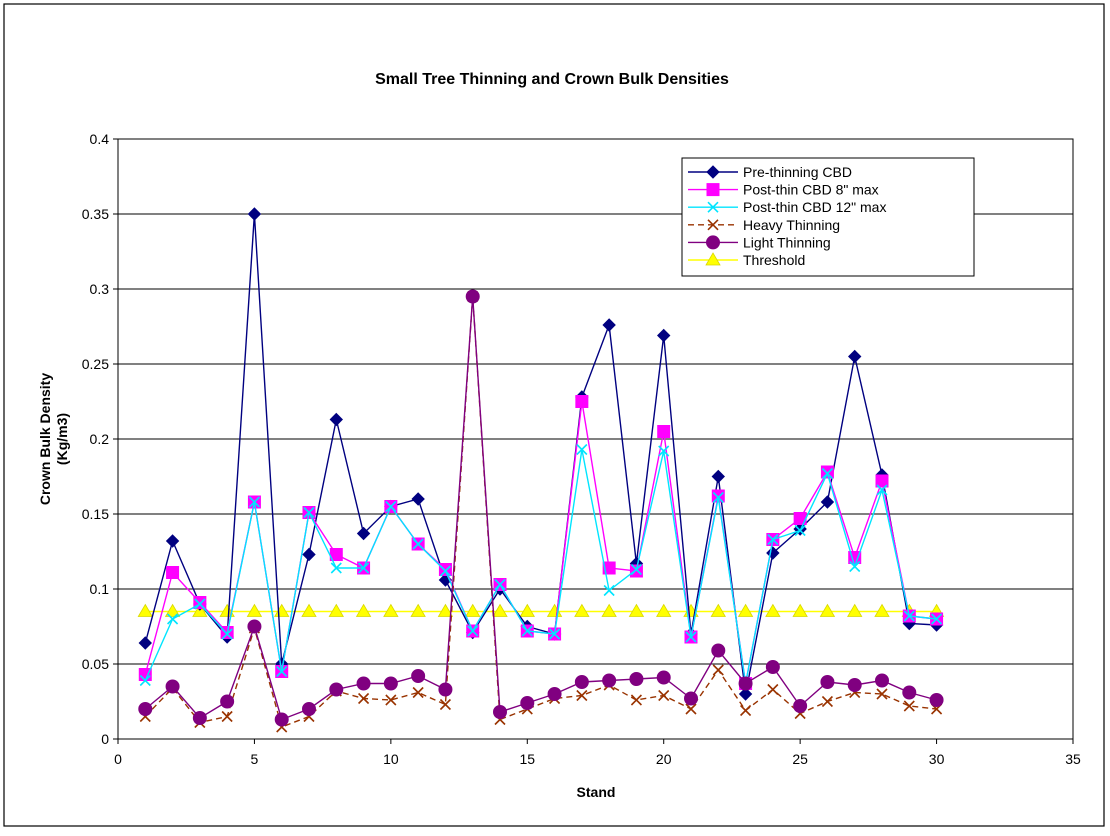 Image resolution: width=1110 pixels, height=836 pixels. I want to click on x-tick-label: 15, so click(527, 759).